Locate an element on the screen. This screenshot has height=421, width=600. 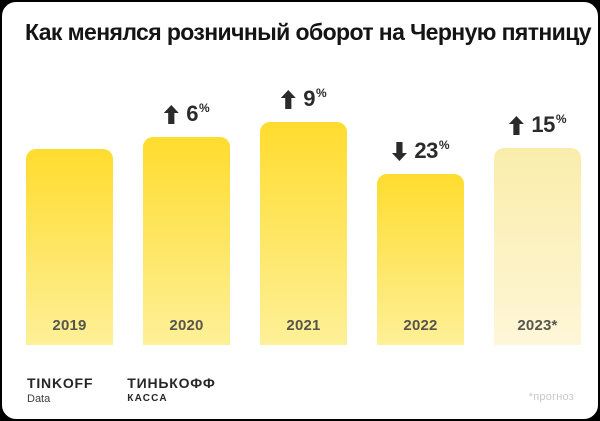
year-label: 2022 is located at coordinates (420, 325).